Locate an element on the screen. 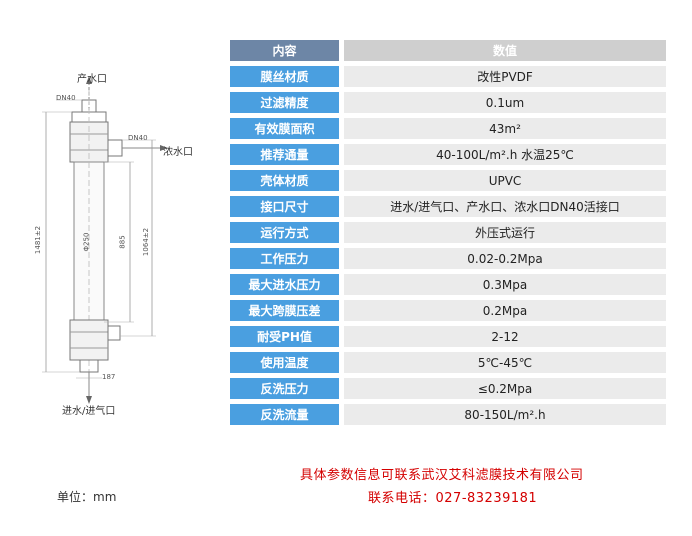 The height and width of the screenshot is (536, 692). header-key-cell: 内容 is located at coordinates (284, 50).